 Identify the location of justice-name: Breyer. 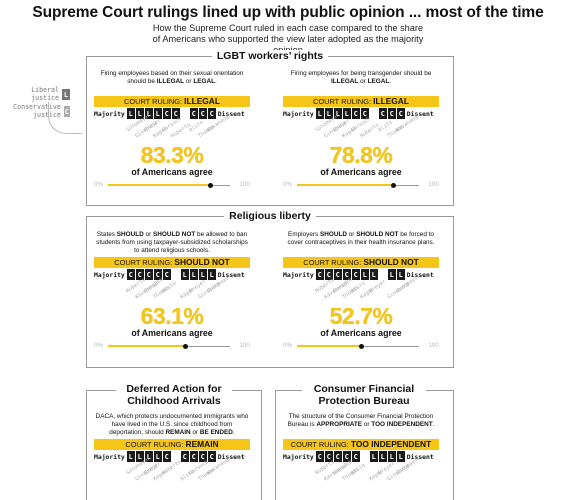
(378, 286).